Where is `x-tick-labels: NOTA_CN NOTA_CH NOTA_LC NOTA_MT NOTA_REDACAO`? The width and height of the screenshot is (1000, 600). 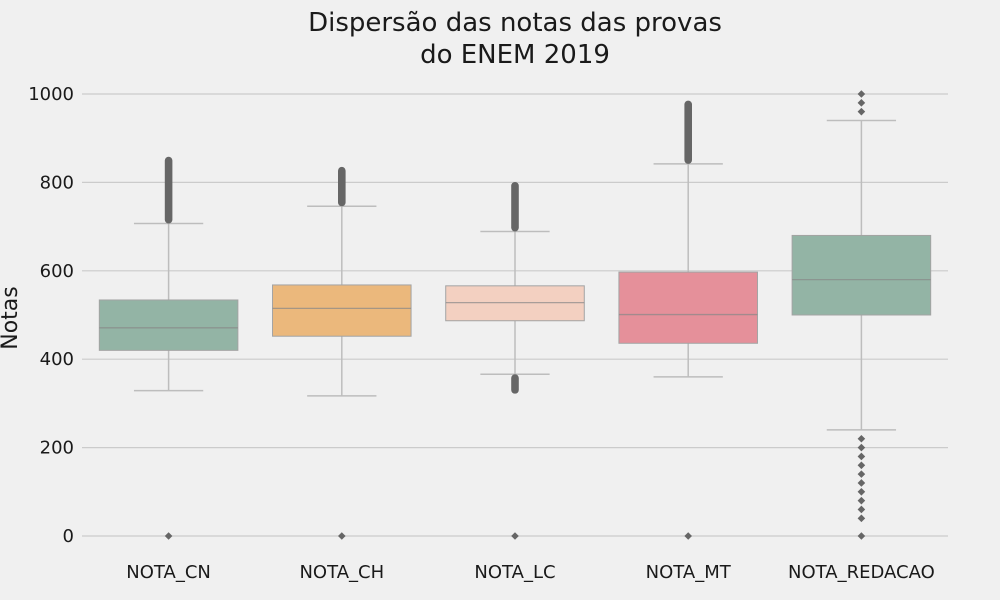 x-tick-labels: NOTA_CN NOTA_CH NOTA_LC NOTA_MT NOTA_REDACAO is located at coordinates (530, 572).